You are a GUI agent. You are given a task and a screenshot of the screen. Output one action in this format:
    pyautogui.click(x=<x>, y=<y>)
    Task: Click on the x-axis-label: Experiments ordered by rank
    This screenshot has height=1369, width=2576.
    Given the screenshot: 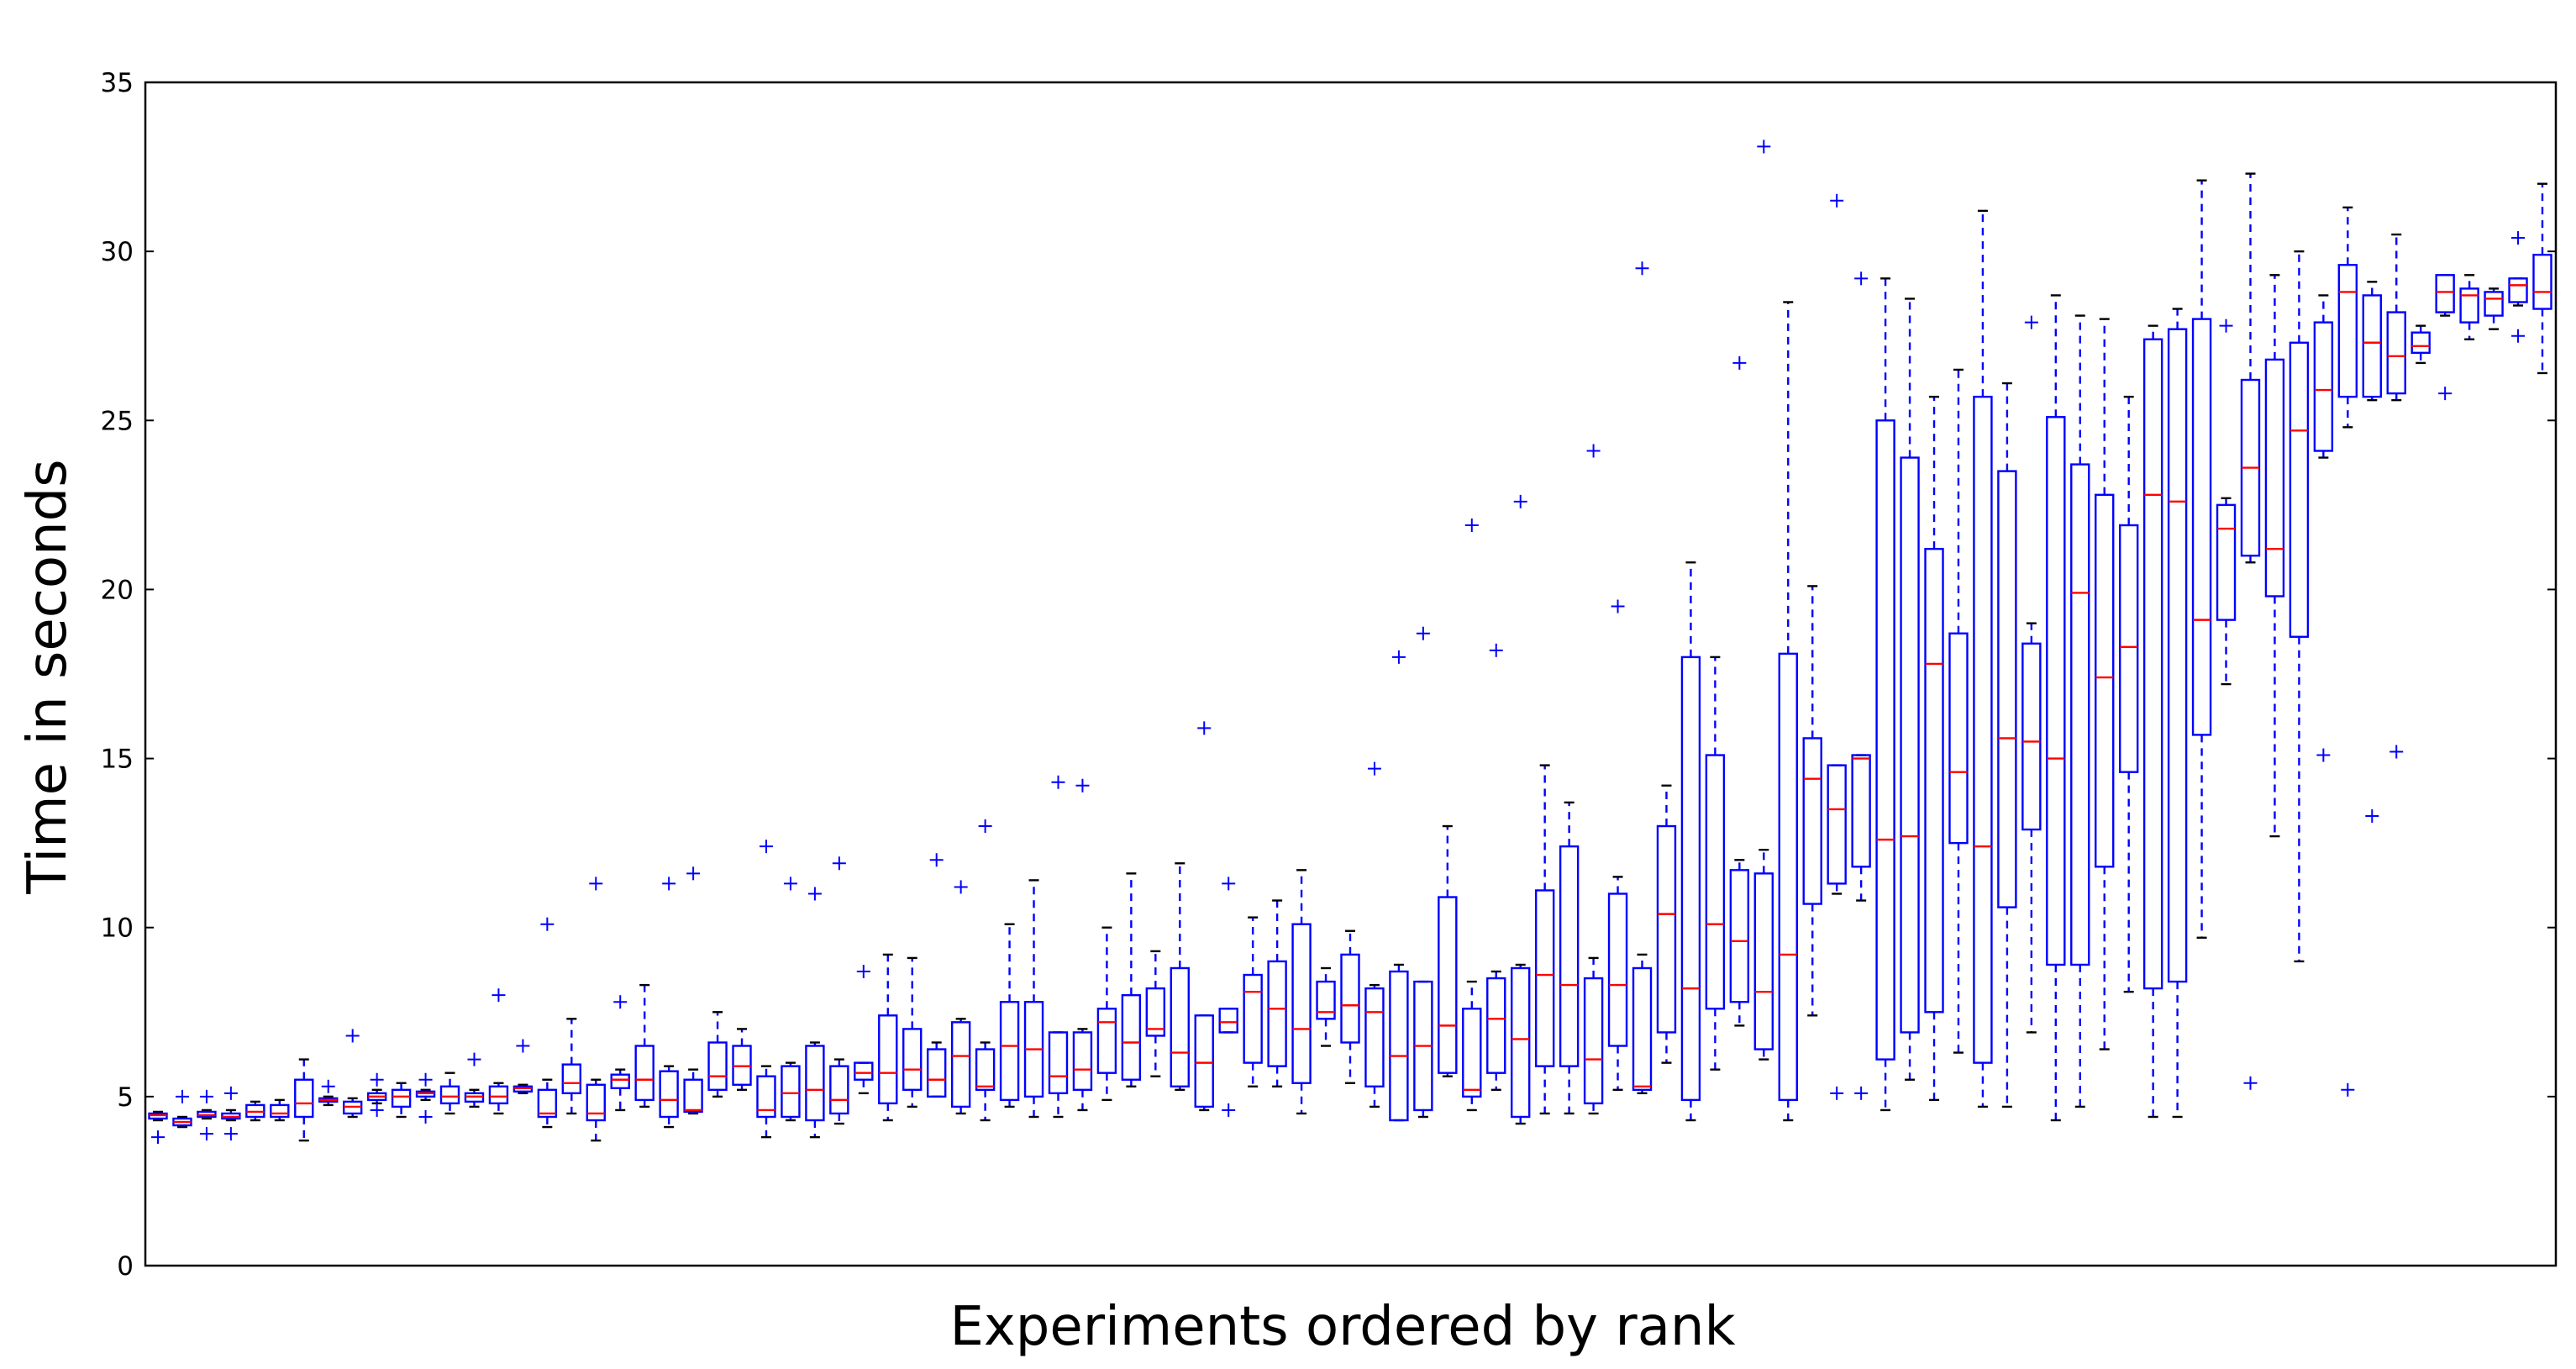 What is the action you would take?
    pyautogui.click(x=1342, y=1327)
    